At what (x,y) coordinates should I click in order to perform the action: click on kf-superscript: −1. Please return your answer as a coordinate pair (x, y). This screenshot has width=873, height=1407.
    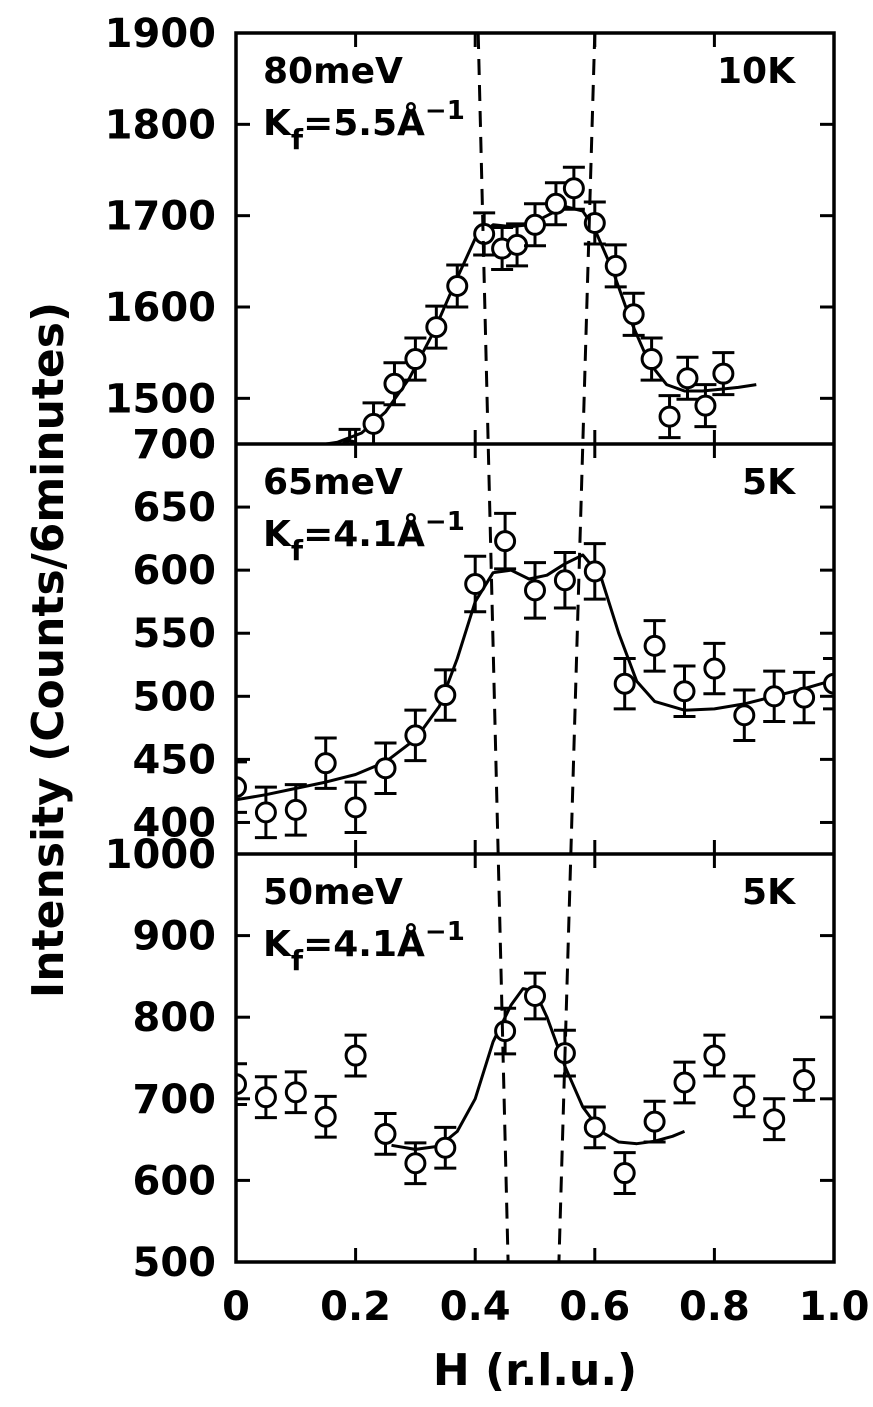
    Looking at the image, I should click on (445, 522).